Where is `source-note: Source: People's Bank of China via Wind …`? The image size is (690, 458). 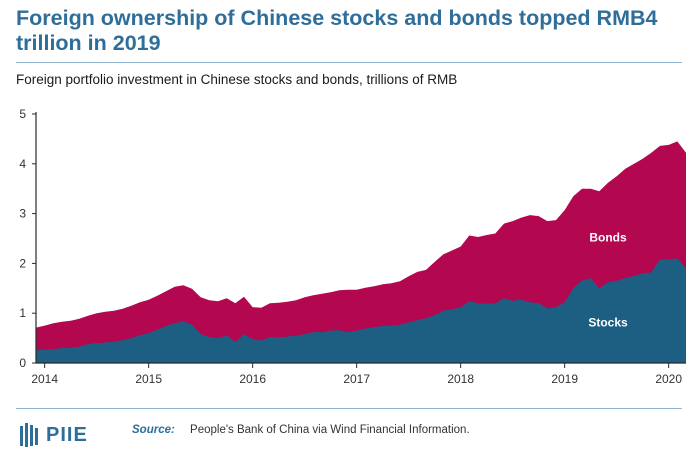 source-note: Source: People's Bank of China via Wind … is located at coordinates (301, 430).